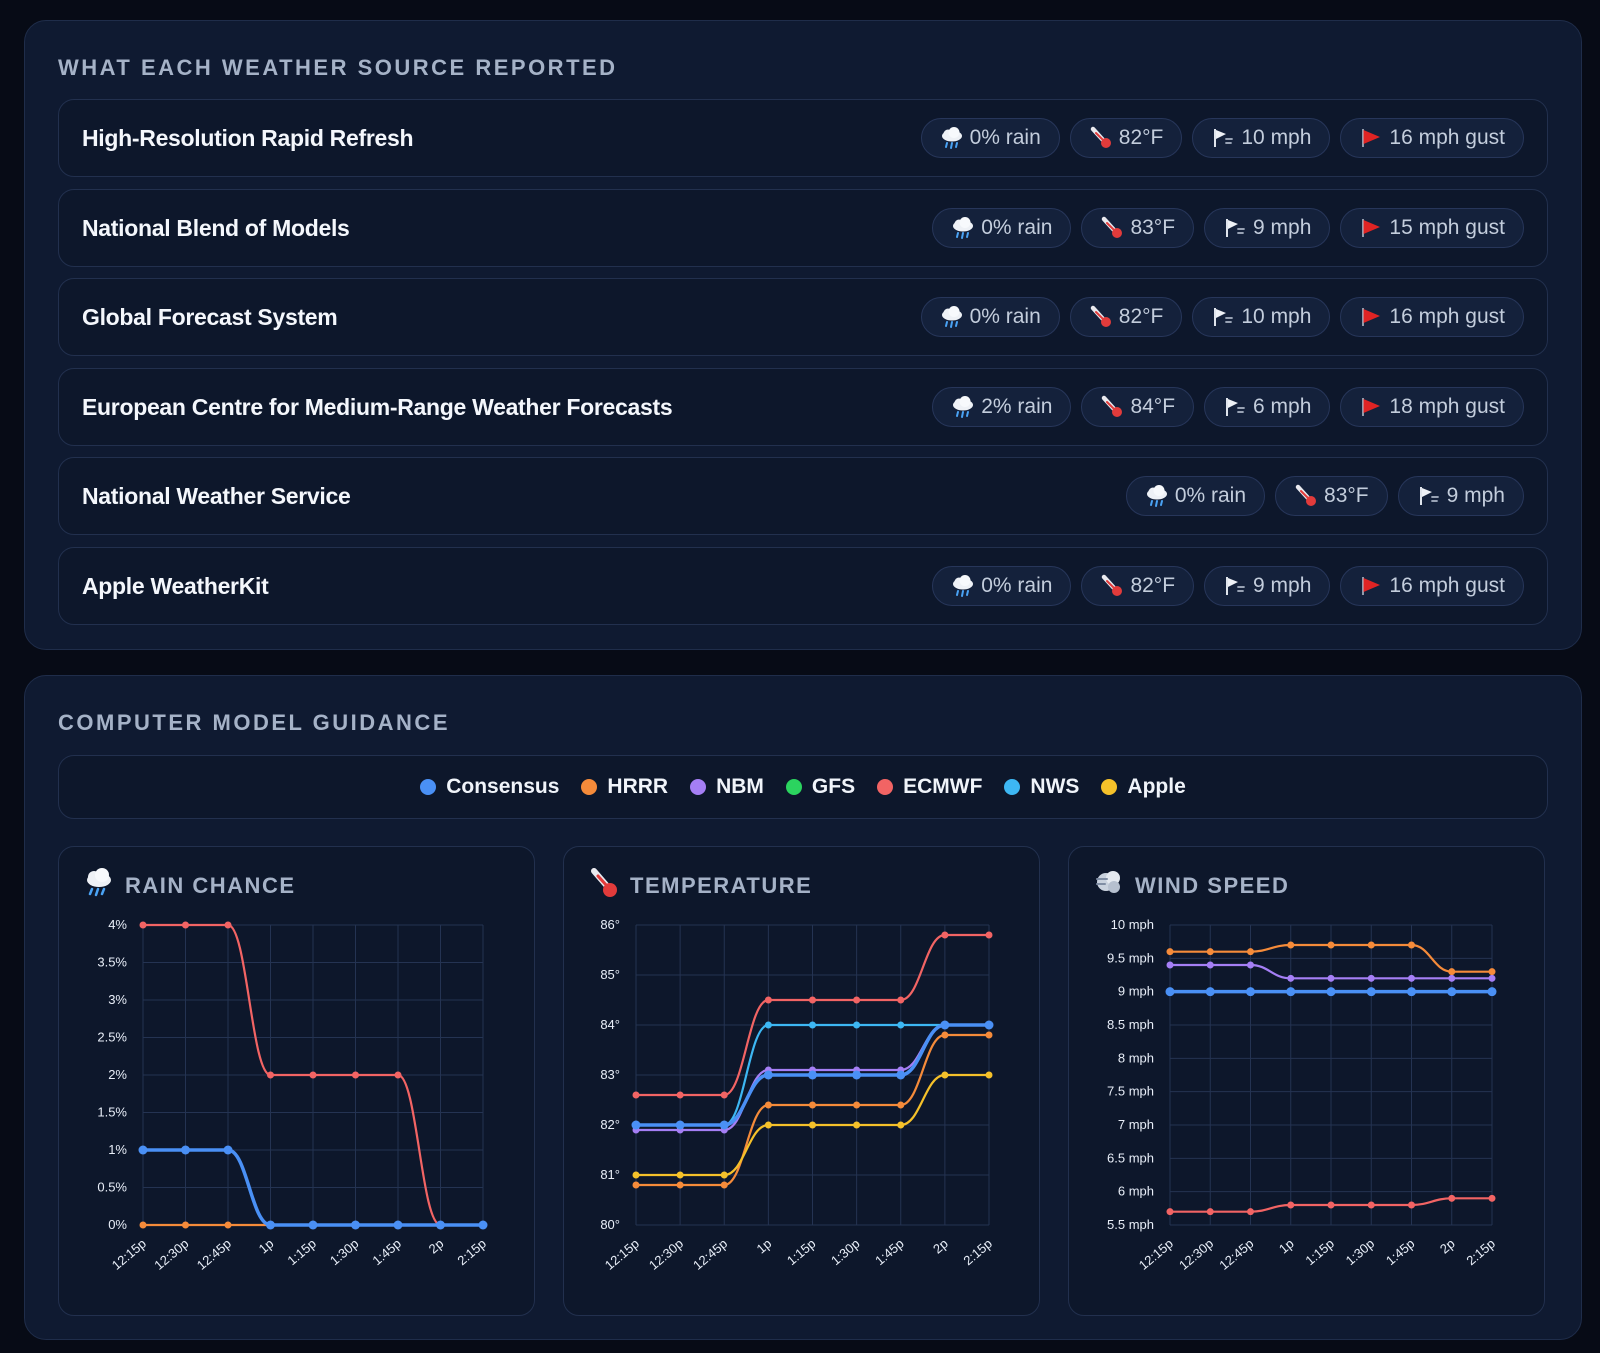 The height and width of the screenshot is (1353, 1600). I want to click on temperature-chart-title: TEMPERATURE, so click(700, 886).